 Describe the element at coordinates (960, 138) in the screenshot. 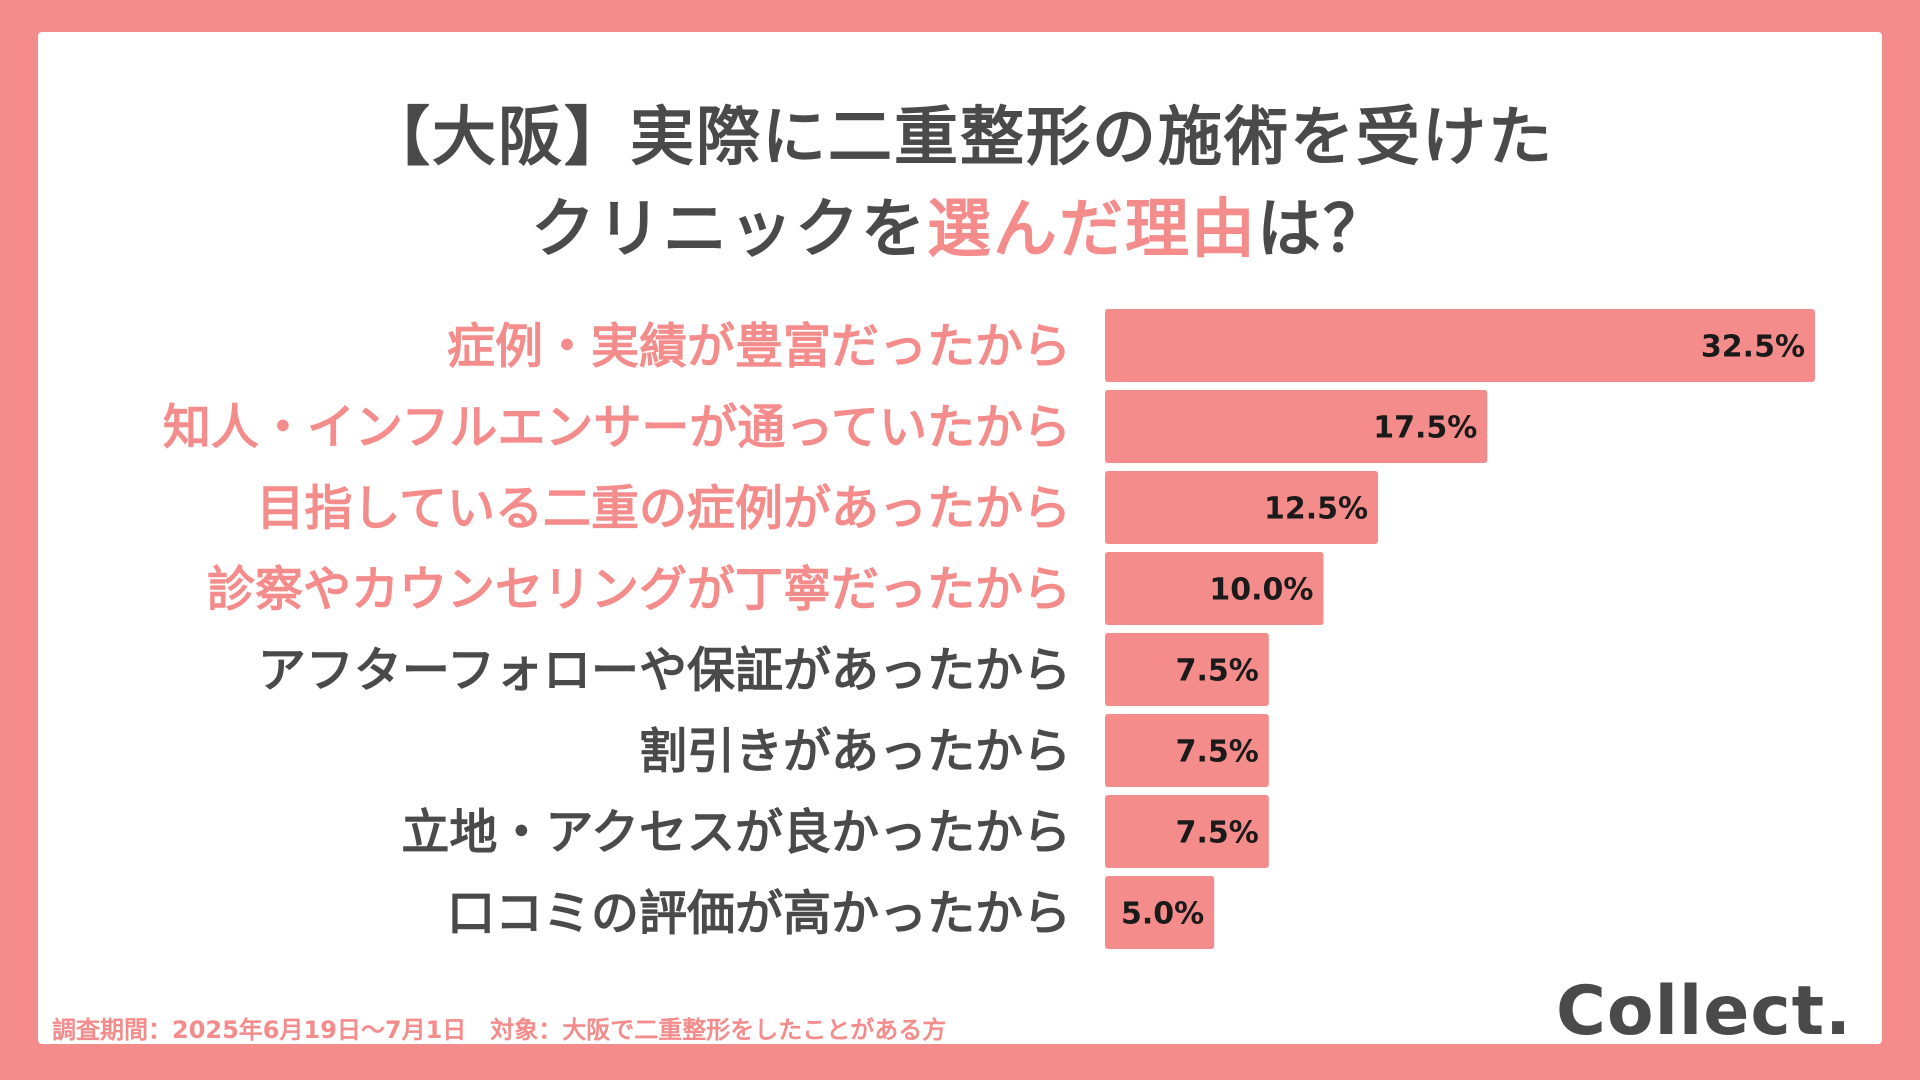

I see `title-line-1: 【大阪】実際に二重整形の施術を受けた` at that location.